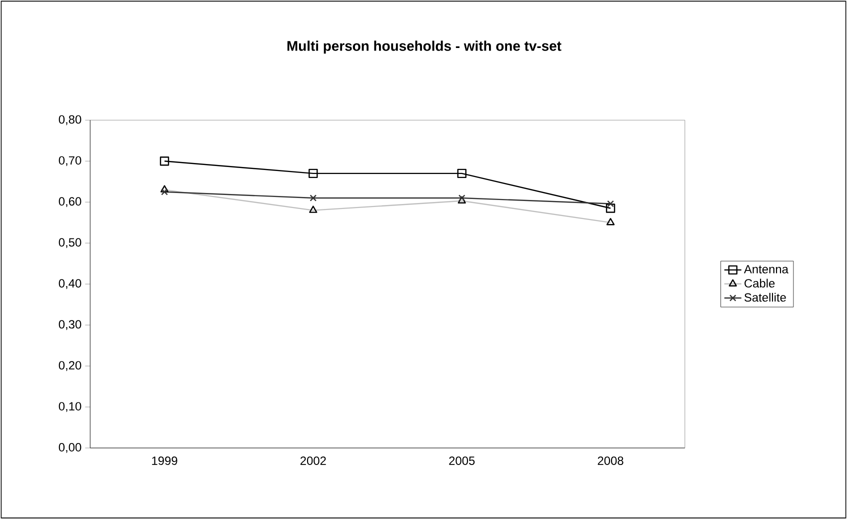  What do you see at coordinates (765, 297) in the screenshot?
I see `legend-label: Satellite` at bounding box center [765, 297].